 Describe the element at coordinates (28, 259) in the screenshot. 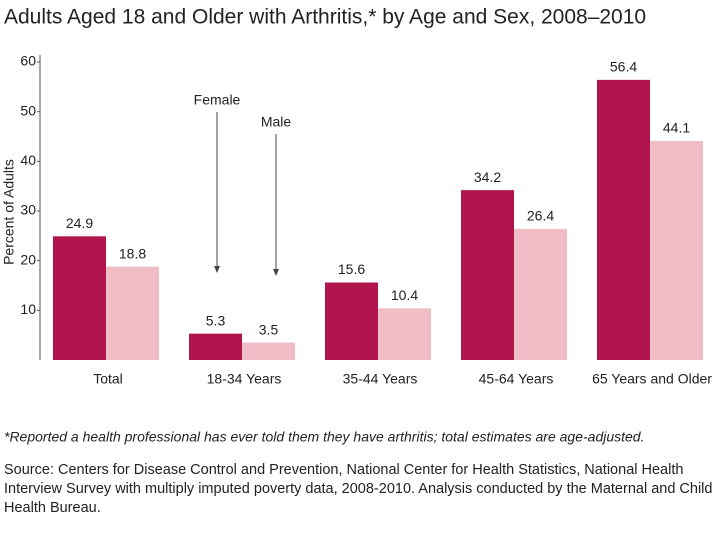

I see `y-tick-label: 20` at that location.